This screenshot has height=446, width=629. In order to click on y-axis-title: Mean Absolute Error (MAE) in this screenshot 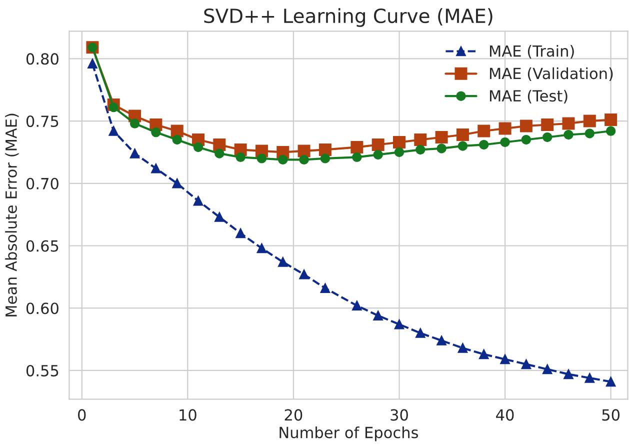, I will do `click(12, 215)`.